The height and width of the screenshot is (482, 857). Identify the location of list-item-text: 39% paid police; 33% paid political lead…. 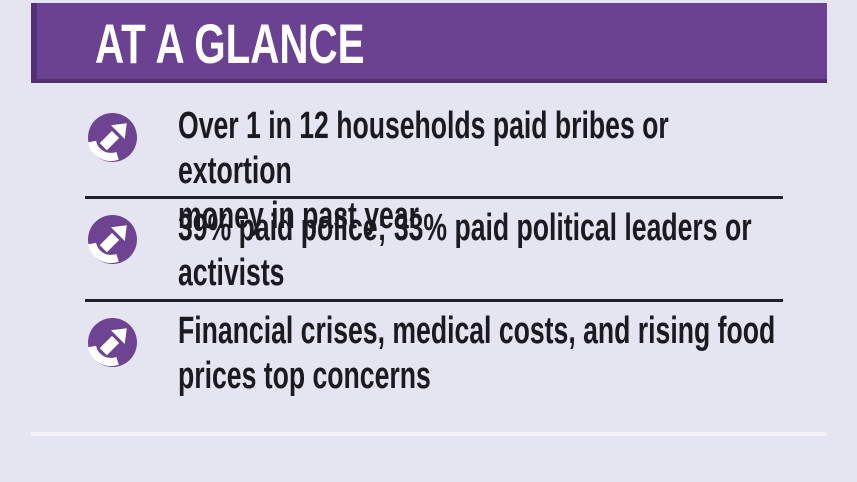
(465, 250).